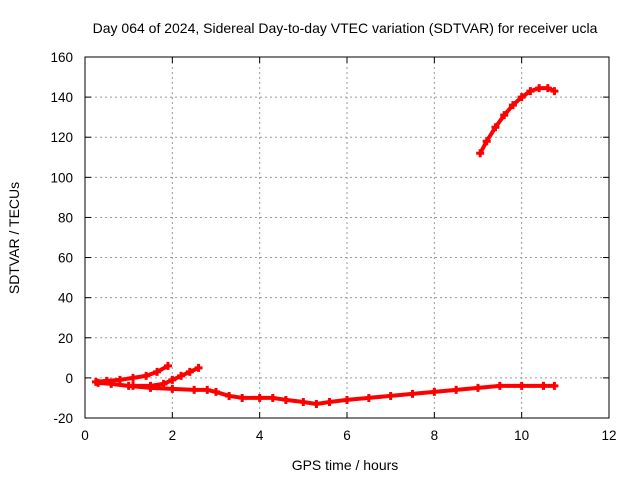 Image resolution: width=640 pixels, height=480 pixels. I want to click on series-line, so click(517, 121).